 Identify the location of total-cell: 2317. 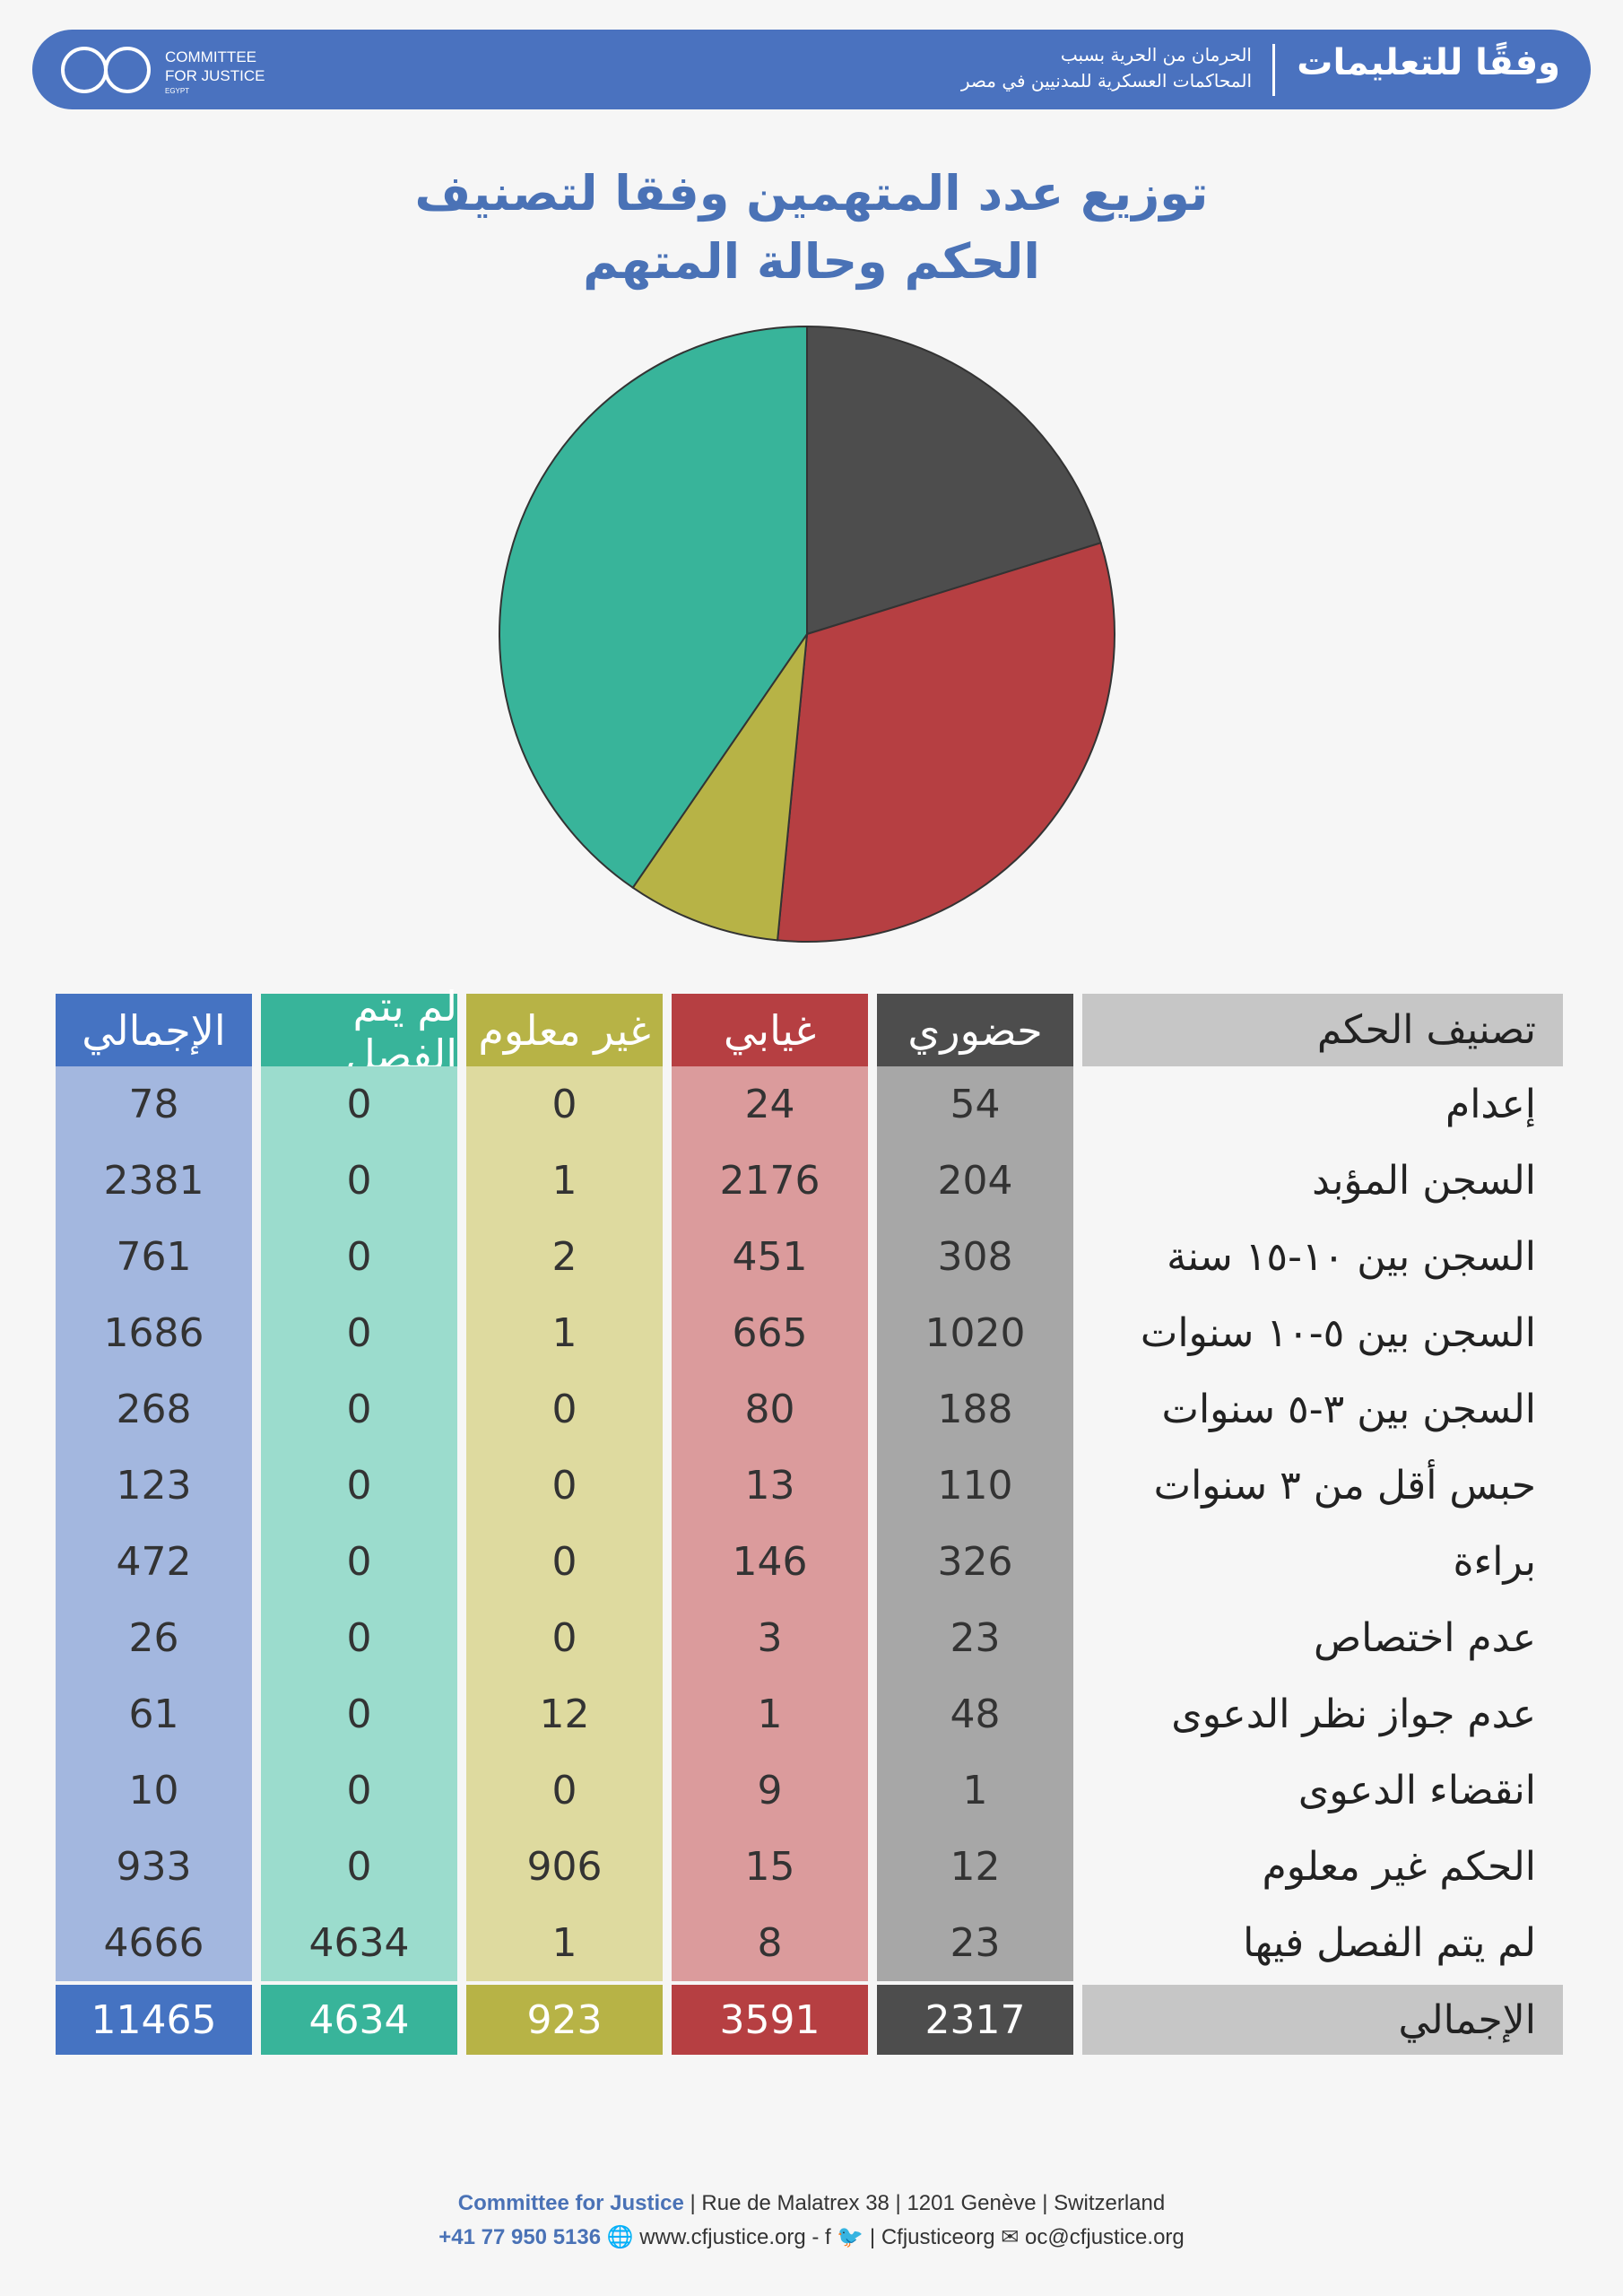
(975, 2020).